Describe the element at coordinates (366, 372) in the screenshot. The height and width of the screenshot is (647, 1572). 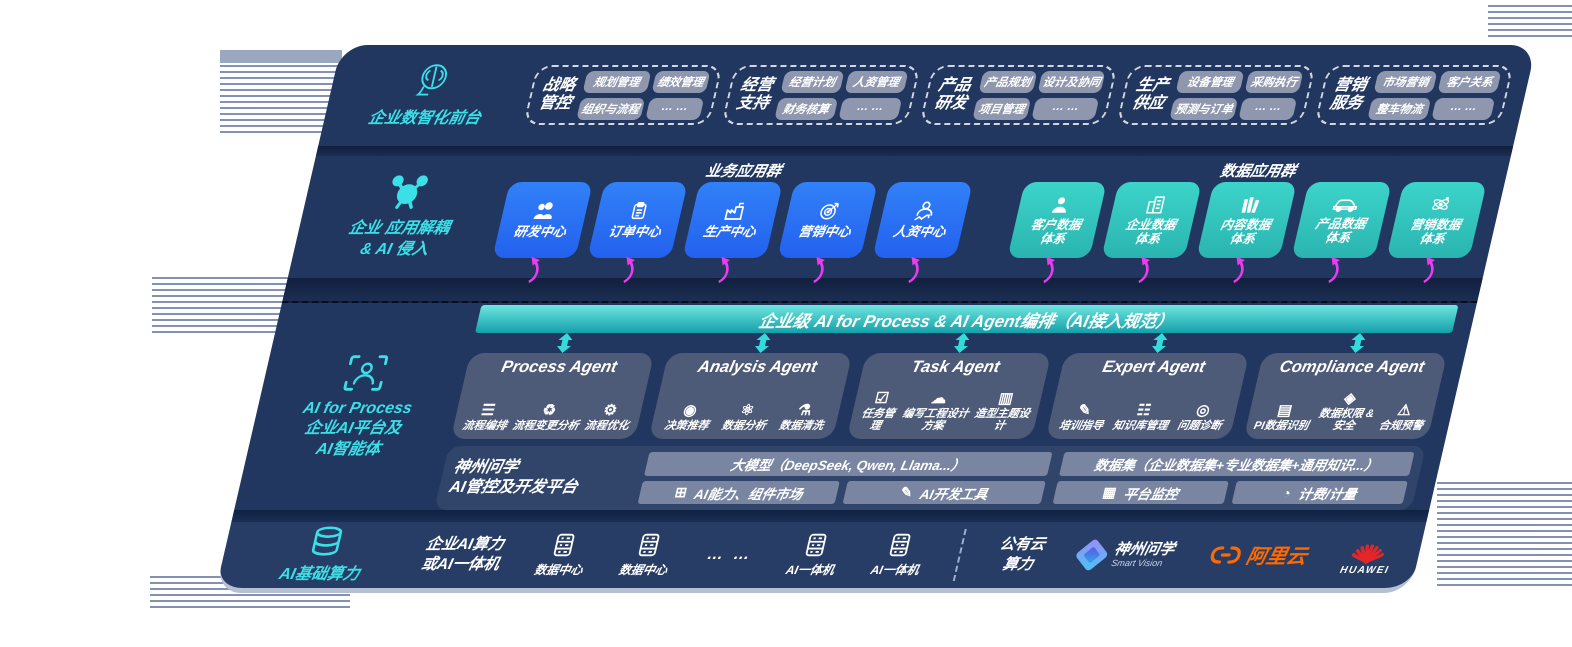
I see `person-scan-icon` at that location.